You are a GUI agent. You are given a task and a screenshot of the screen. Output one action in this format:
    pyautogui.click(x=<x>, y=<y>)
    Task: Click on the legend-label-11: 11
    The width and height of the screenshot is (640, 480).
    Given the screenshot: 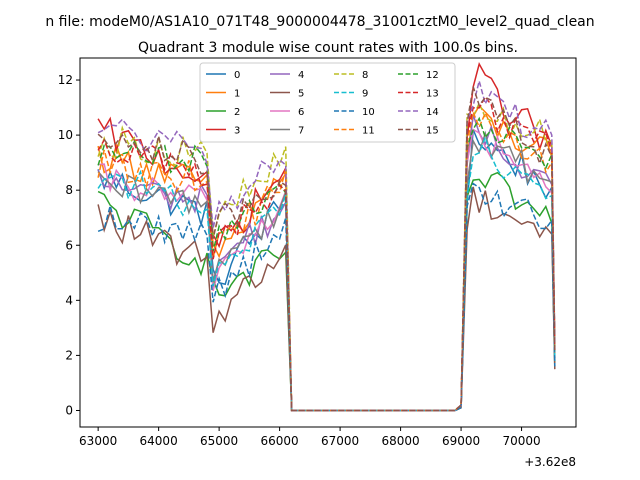 What is the action you would take?
    pyautogui.click(x=368, y=131)
    